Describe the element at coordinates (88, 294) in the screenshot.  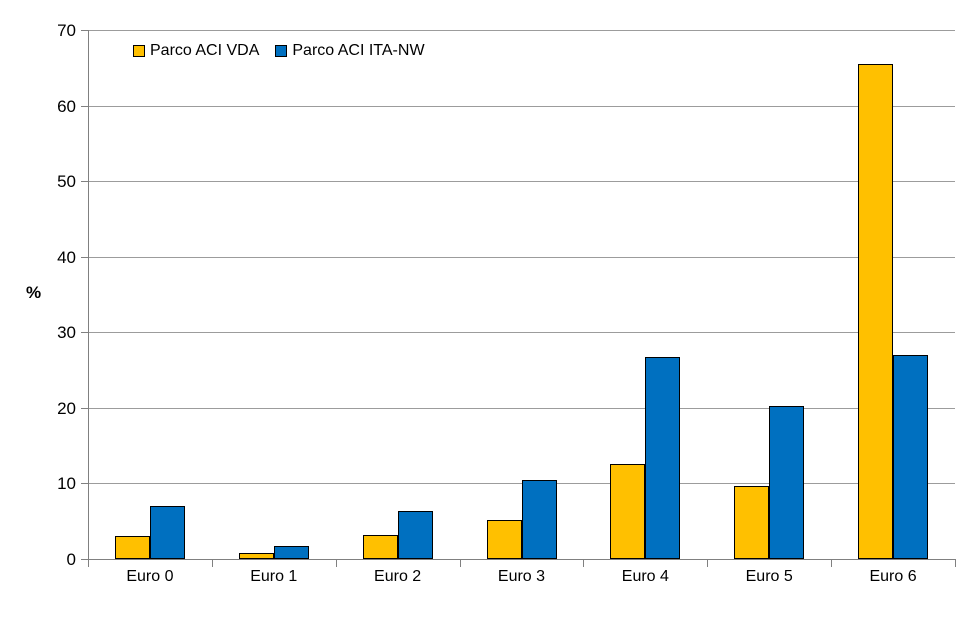
I see `y-axis-line` at that location.